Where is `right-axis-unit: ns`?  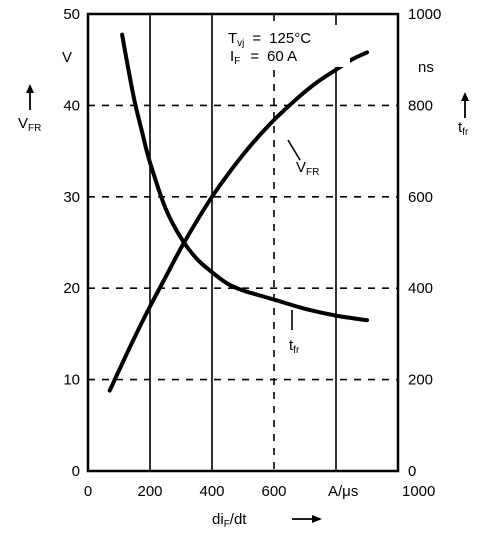
right-axis-unit: ns is located at coordinates (426, 67).